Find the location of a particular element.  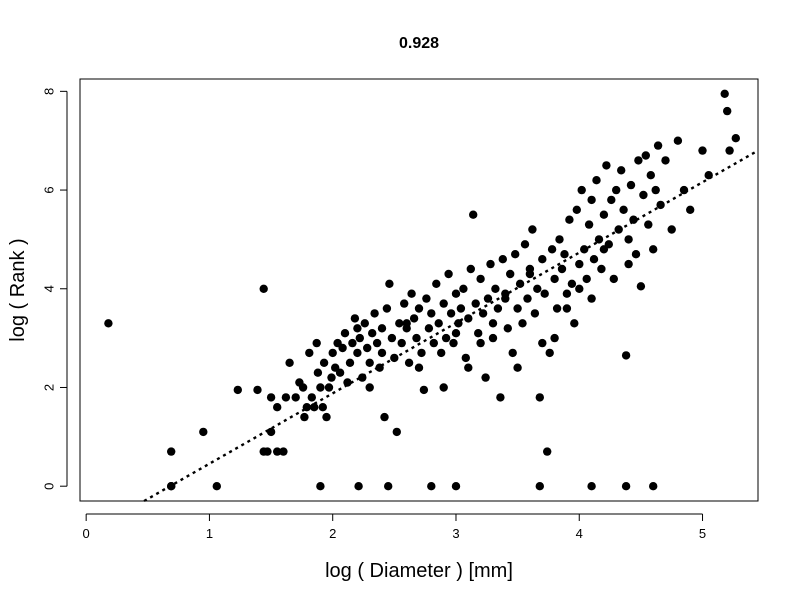

y-axis: 0 2 4 6 8 is located at coordinates (54, 289).